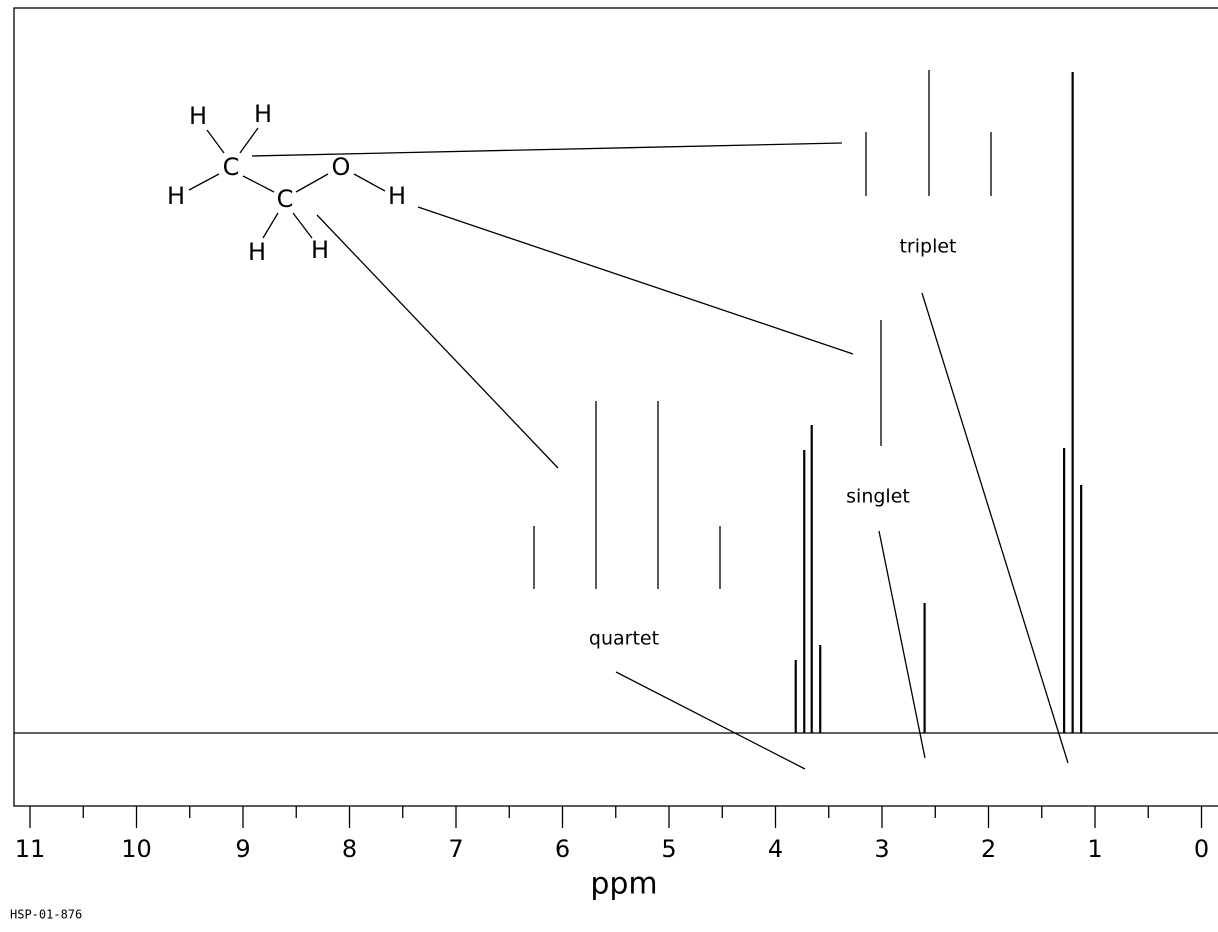 The image size is (1218, 932). Describe the element at coordinates (136, 849) in the screenshot. I see `x-tick-label: 10` at that location.